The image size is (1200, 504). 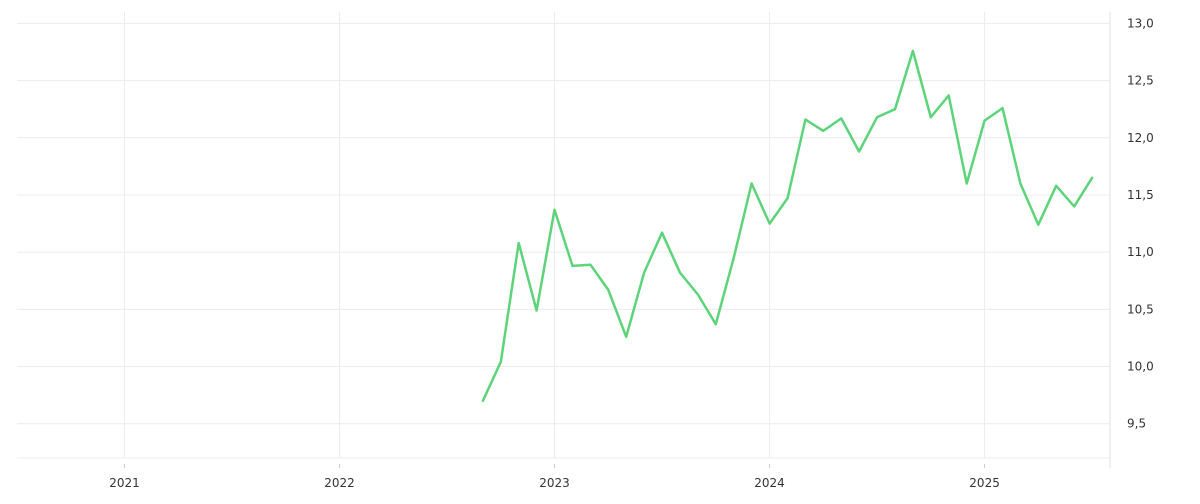 I want to click on y-tick-label: 11,5, so click(x=1140, y=195).